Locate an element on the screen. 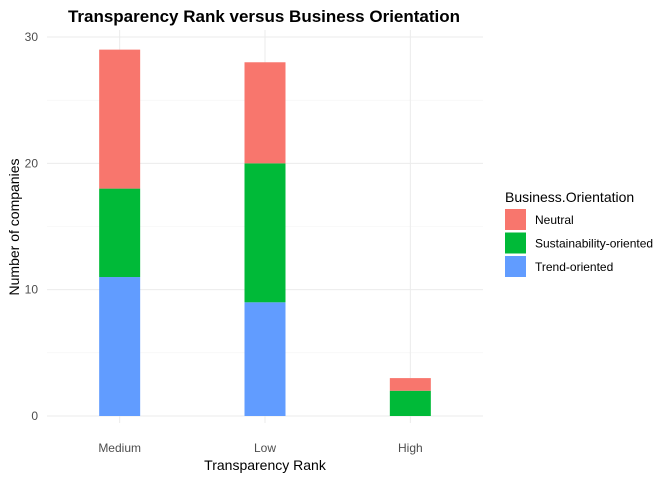 This screenshot has width=672, height=480. x-tick-label: Medium is located at coordinates (119, 448).